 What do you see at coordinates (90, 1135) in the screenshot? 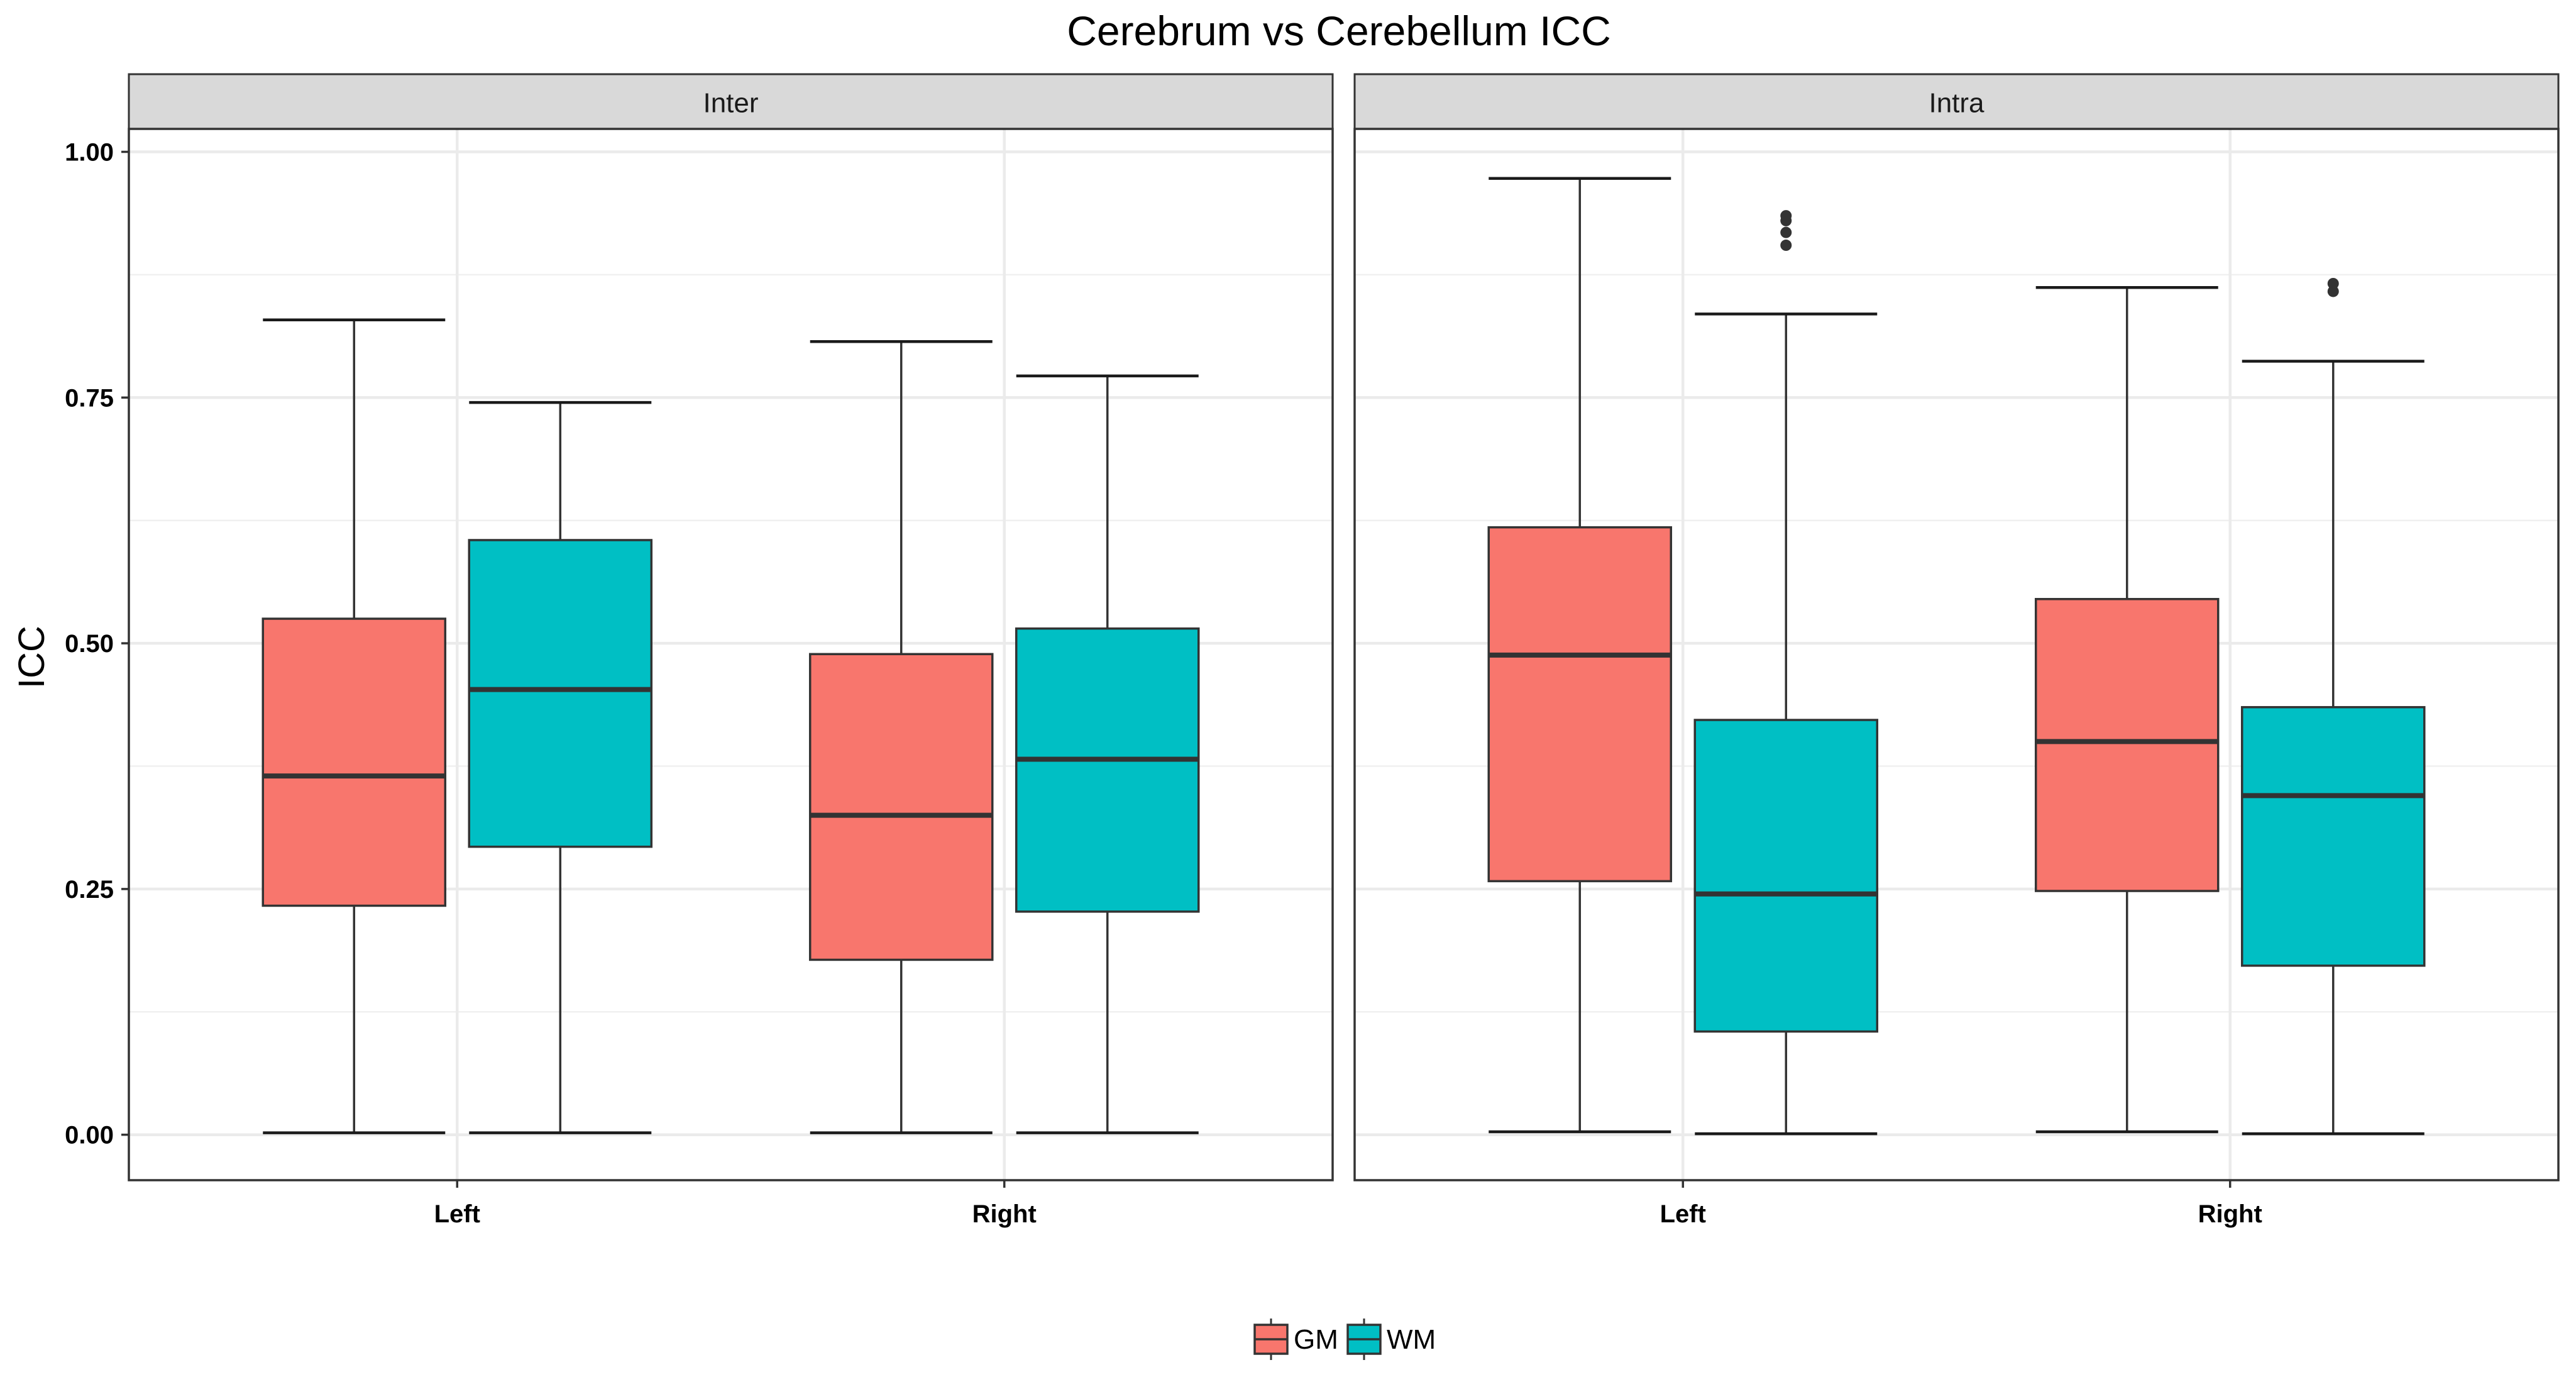
I see `y-tick-label: 0.00` at bounding box center [90, 1135].